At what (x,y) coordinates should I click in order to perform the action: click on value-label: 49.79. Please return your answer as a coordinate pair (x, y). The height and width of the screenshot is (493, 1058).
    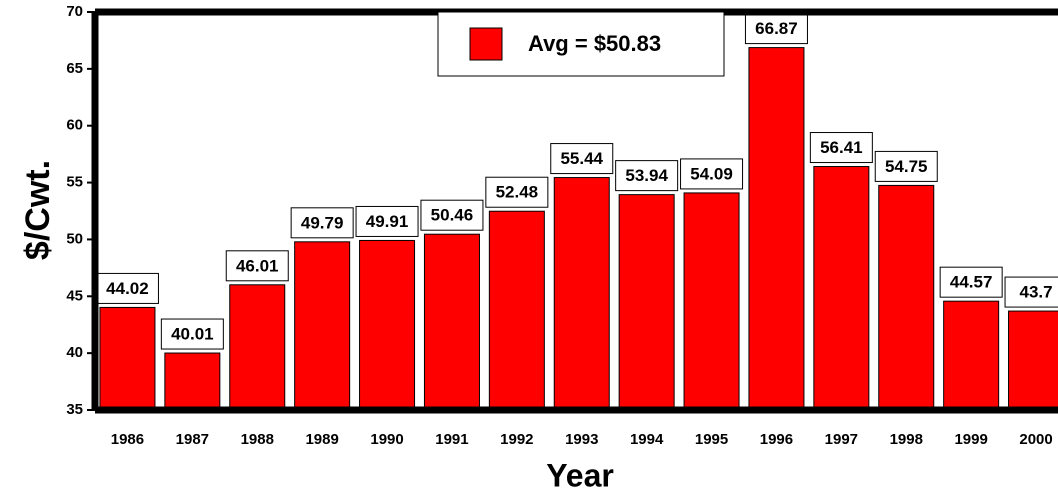
    Looking at the image, I should click on (322, 222).